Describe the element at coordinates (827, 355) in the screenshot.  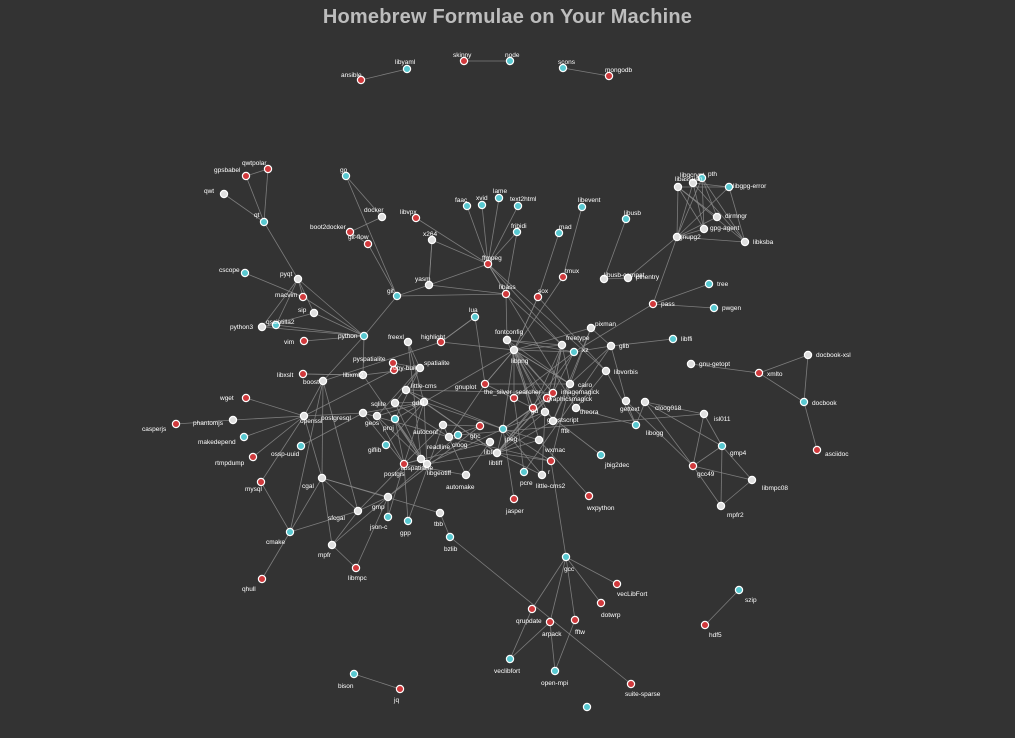
I see `graph-node: docbook-xsl` at that location.